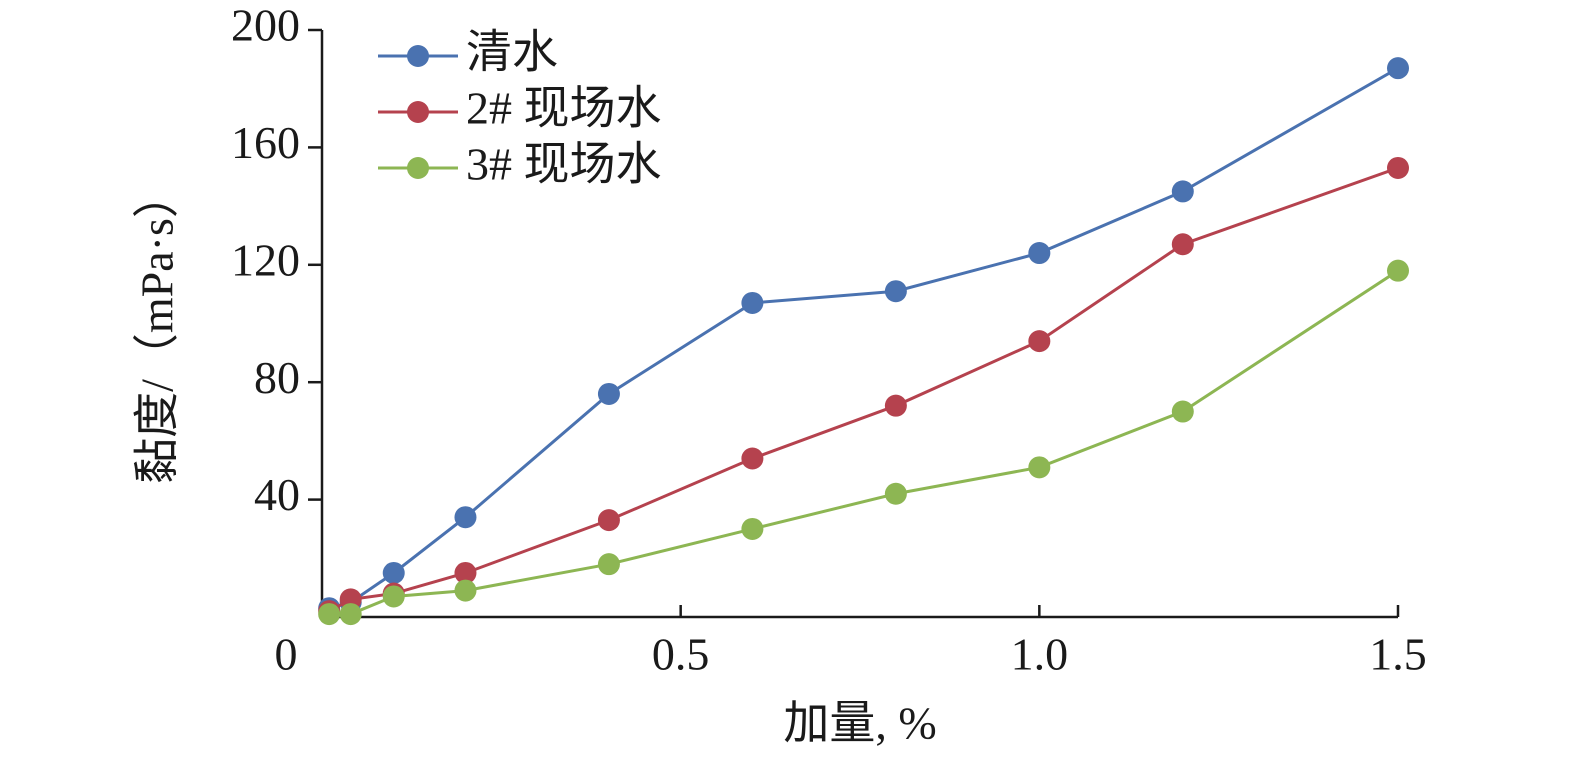 The height and width of the screenshot is (766, 1575). Describe the element at coordinates (1040, 654) in the screenshot. I see `x-tick-label: 1.0` at that location.